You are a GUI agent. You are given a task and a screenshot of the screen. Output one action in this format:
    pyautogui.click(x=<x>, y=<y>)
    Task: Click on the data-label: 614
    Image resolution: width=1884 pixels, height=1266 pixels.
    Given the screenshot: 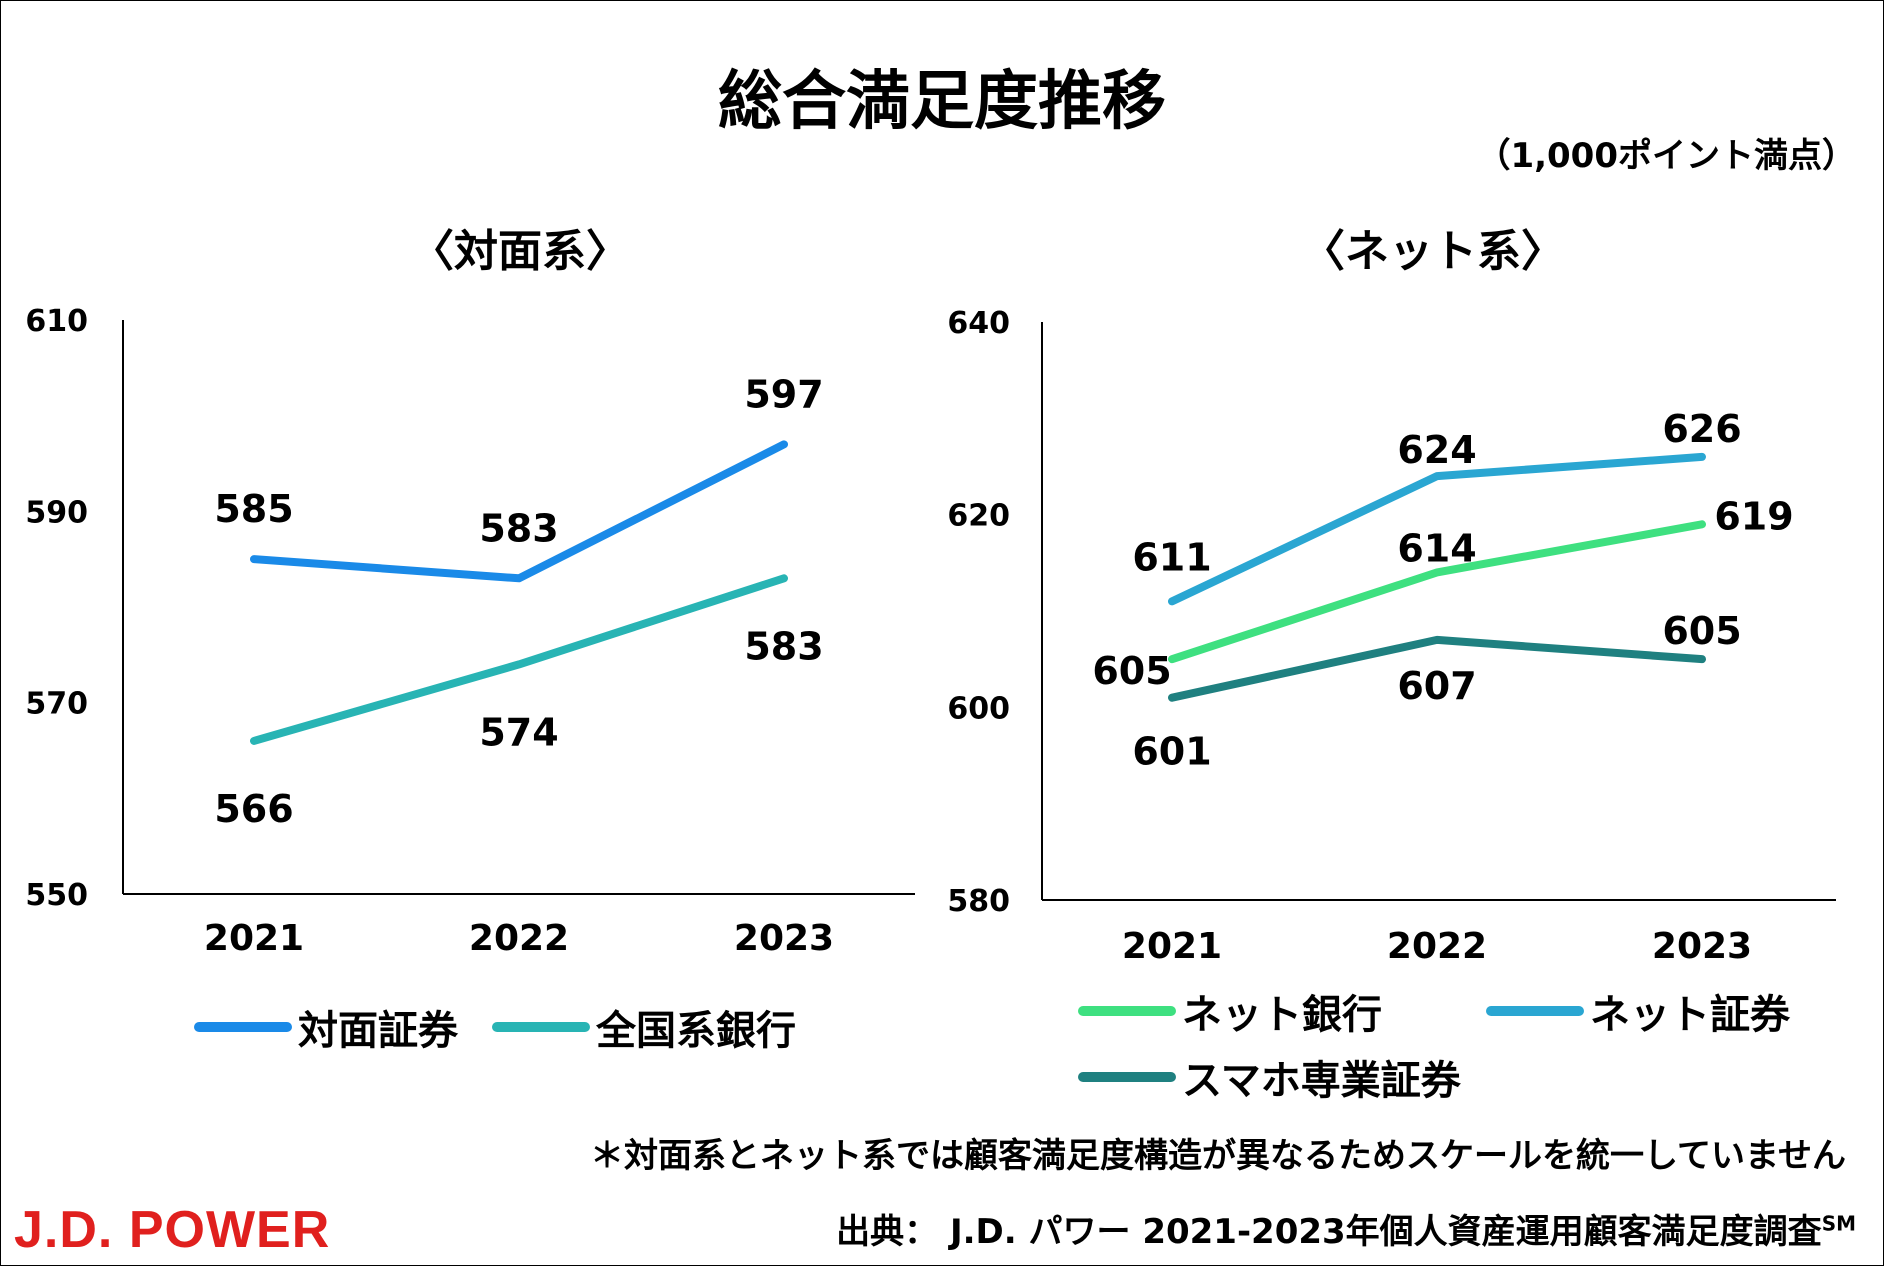 What is the action you would take?
    pyautogui.click(x=1436, y=548)
    